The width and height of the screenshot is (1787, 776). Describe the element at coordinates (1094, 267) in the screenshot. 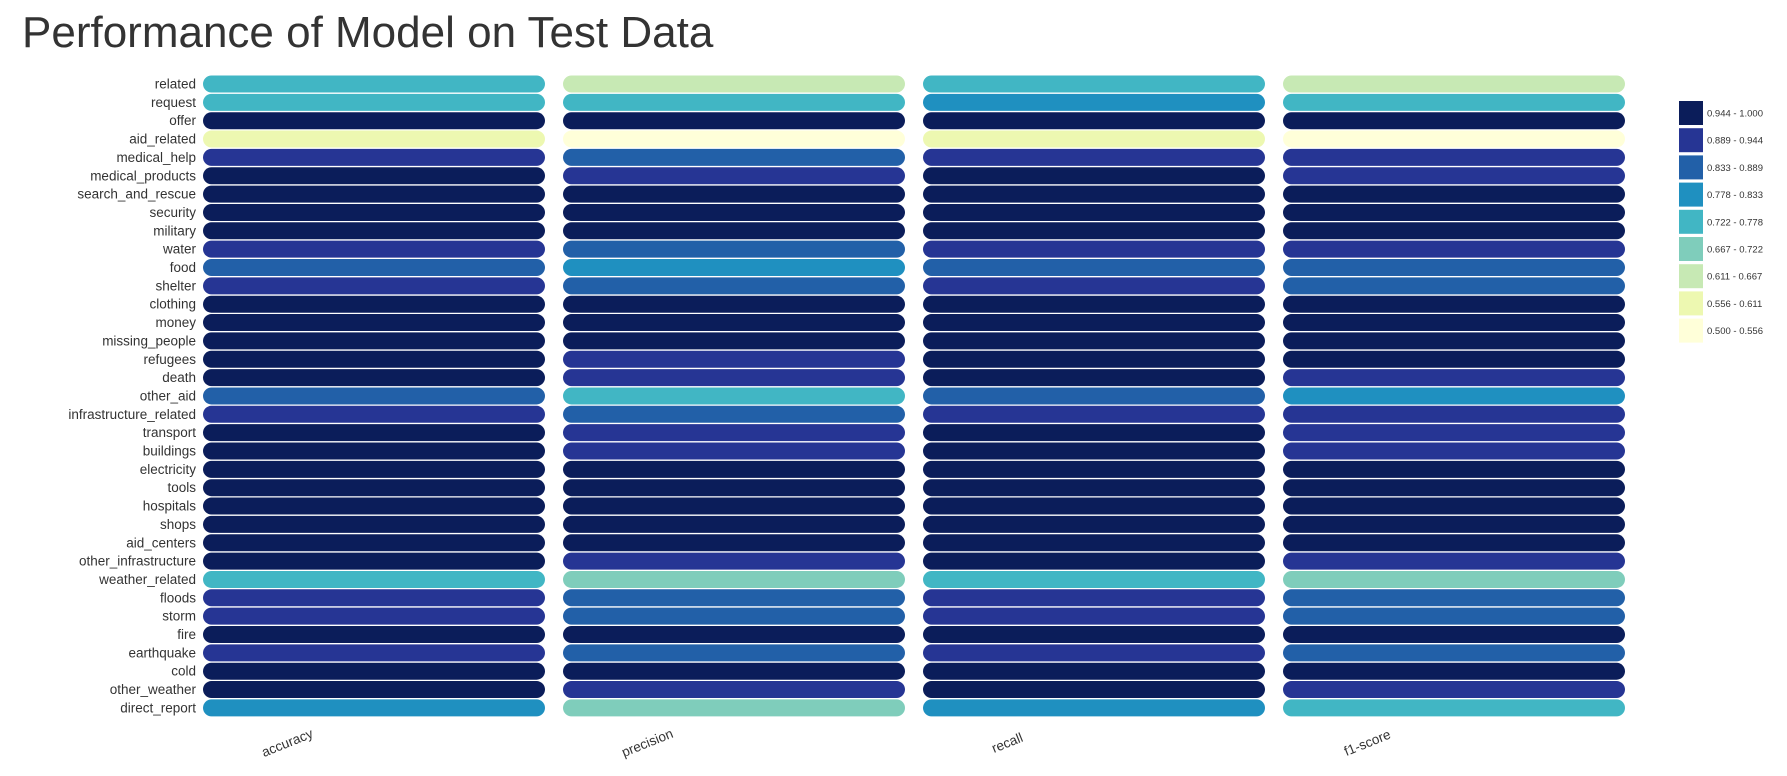

I see `heatmap-cell: food / recall: 0.86` at that location.